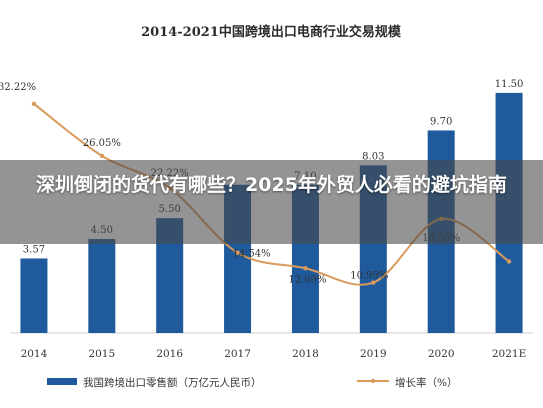  What do you see at coordinates (373, 282) in the screenshot?
I see `growth-rate-point-2019` at bounding box center [373, 282].